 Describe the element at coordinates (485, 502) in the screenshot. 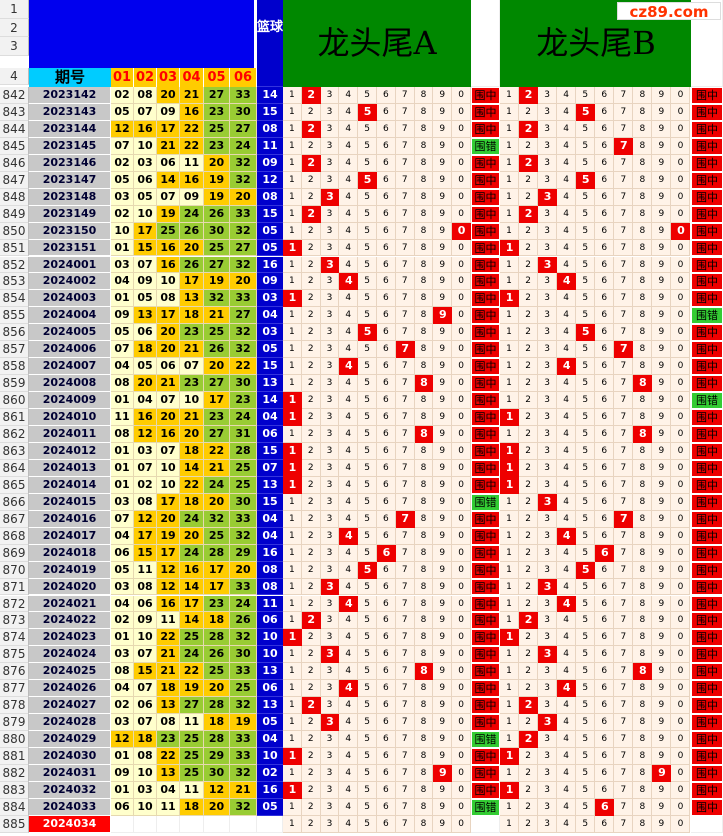

I see `result-a-cell: 围错` at that location.